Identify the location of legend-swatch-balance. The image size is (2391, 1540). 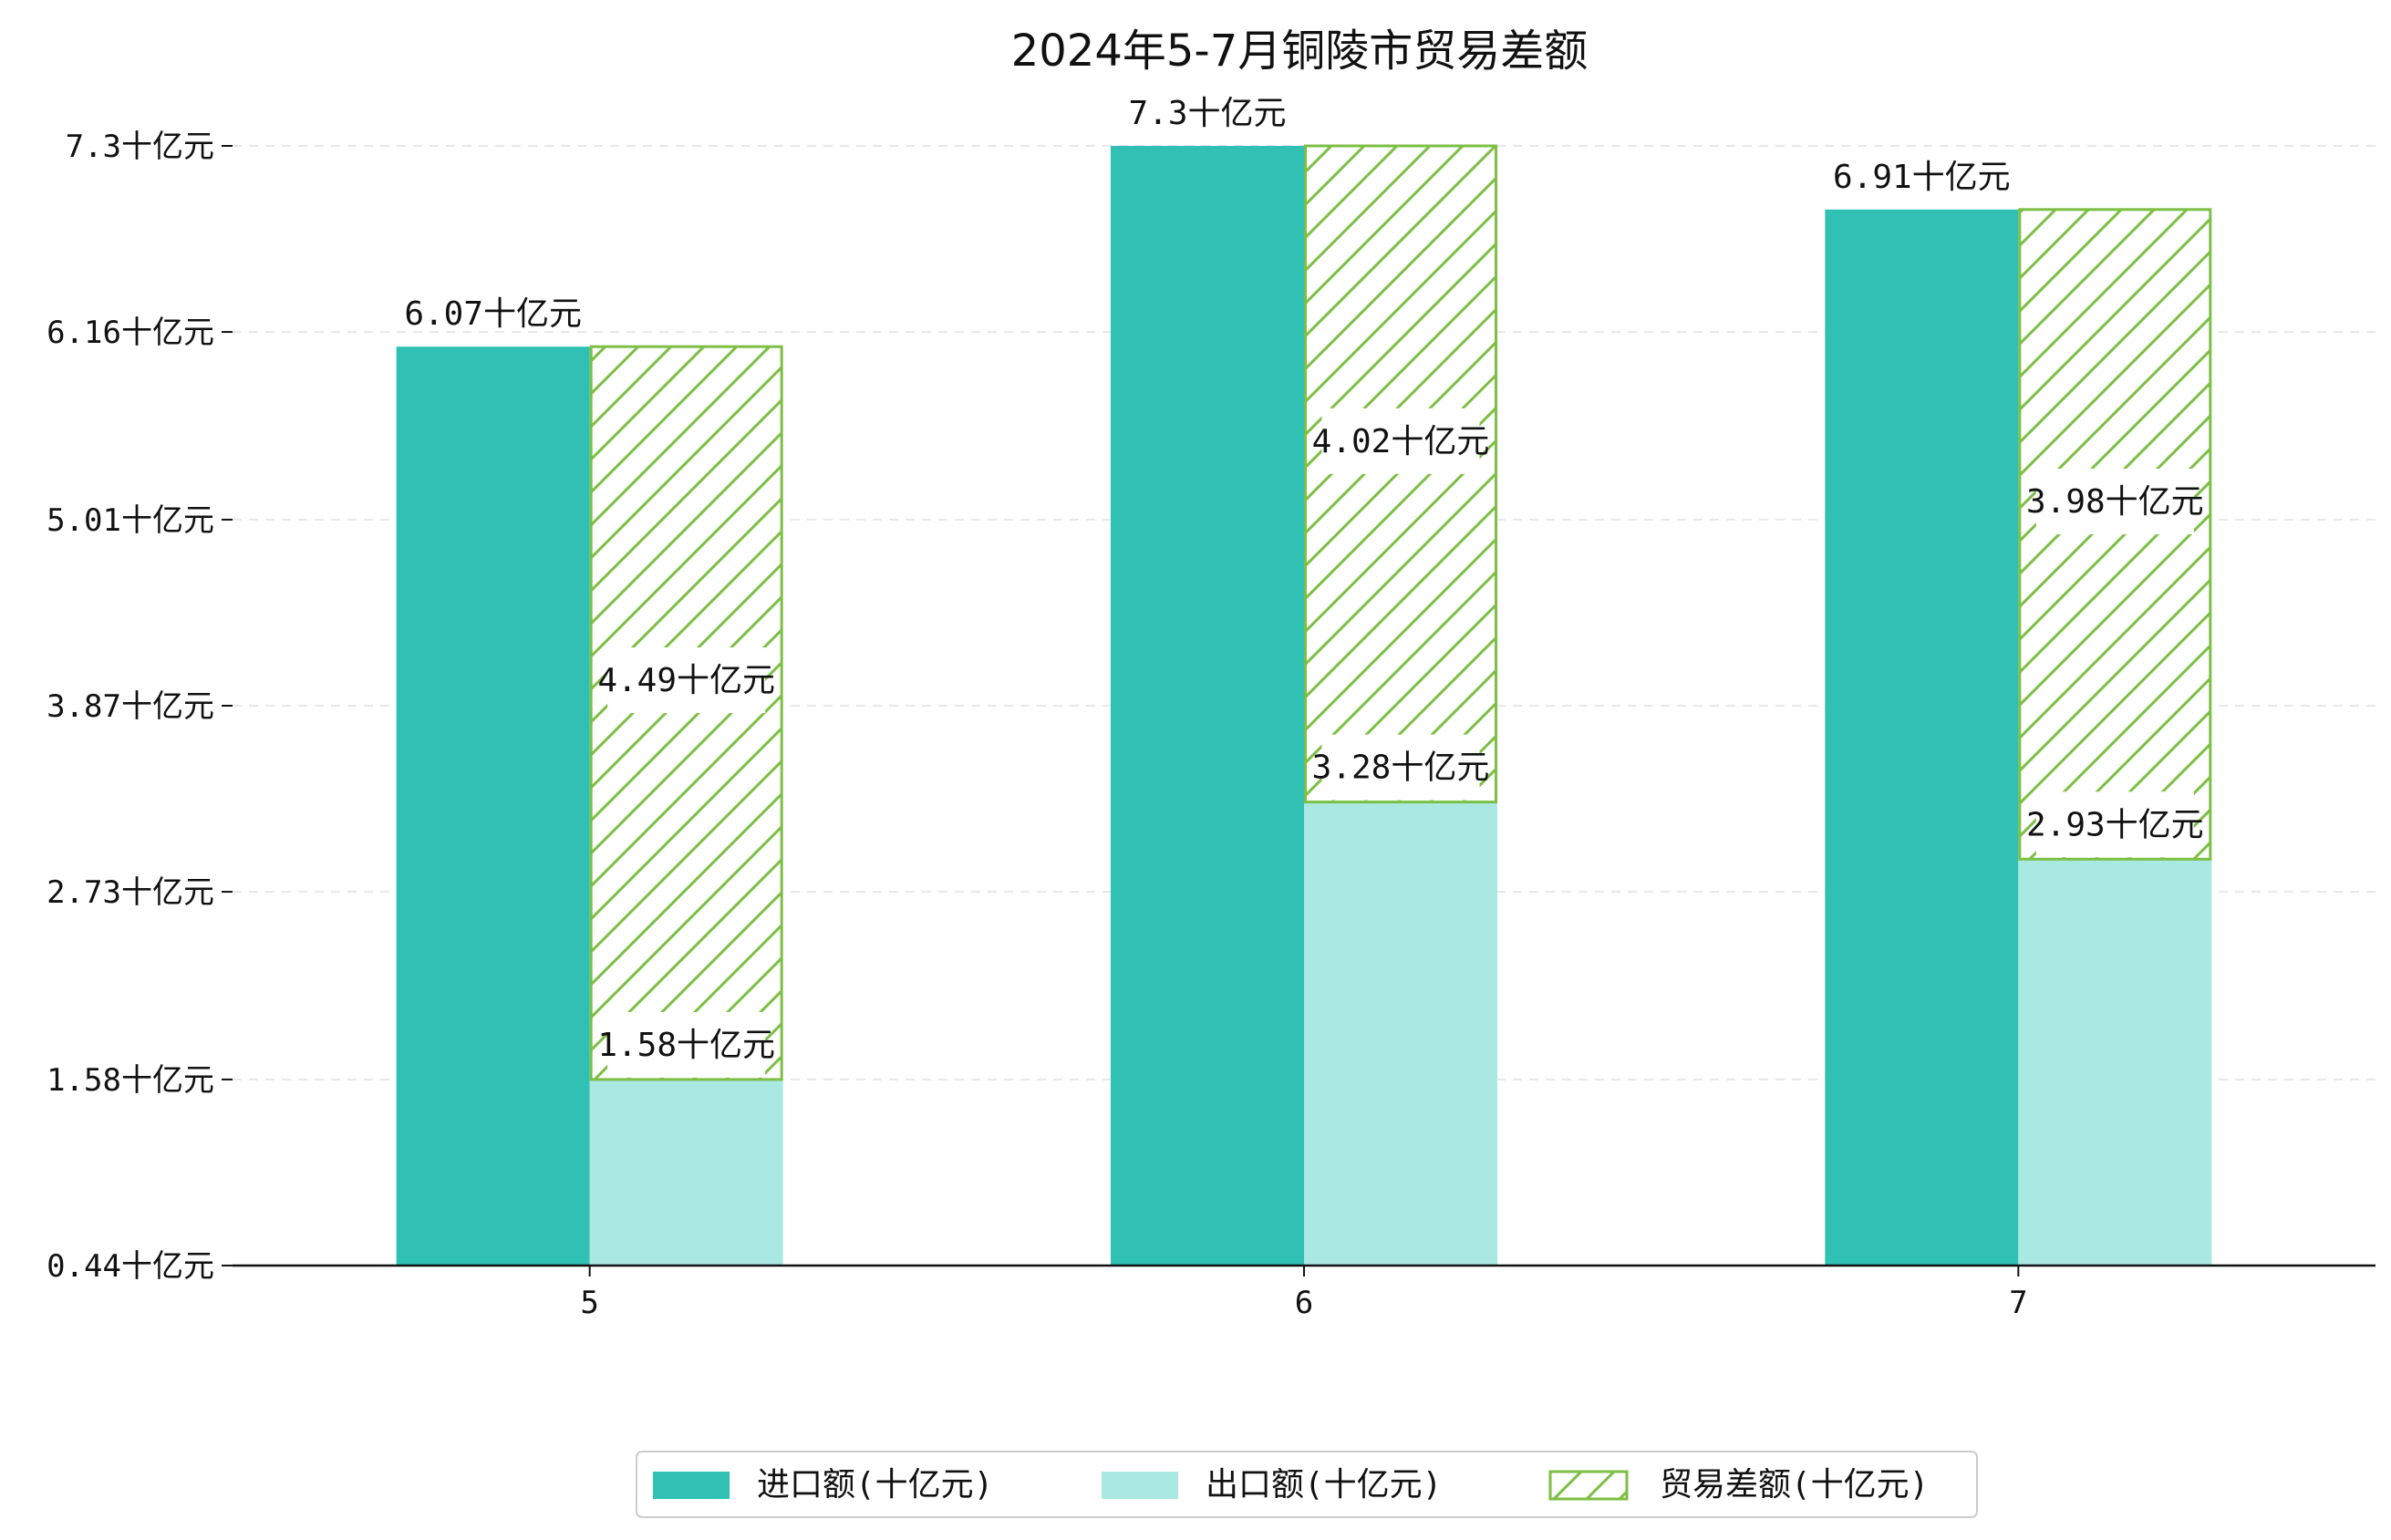
(1589, 1485).